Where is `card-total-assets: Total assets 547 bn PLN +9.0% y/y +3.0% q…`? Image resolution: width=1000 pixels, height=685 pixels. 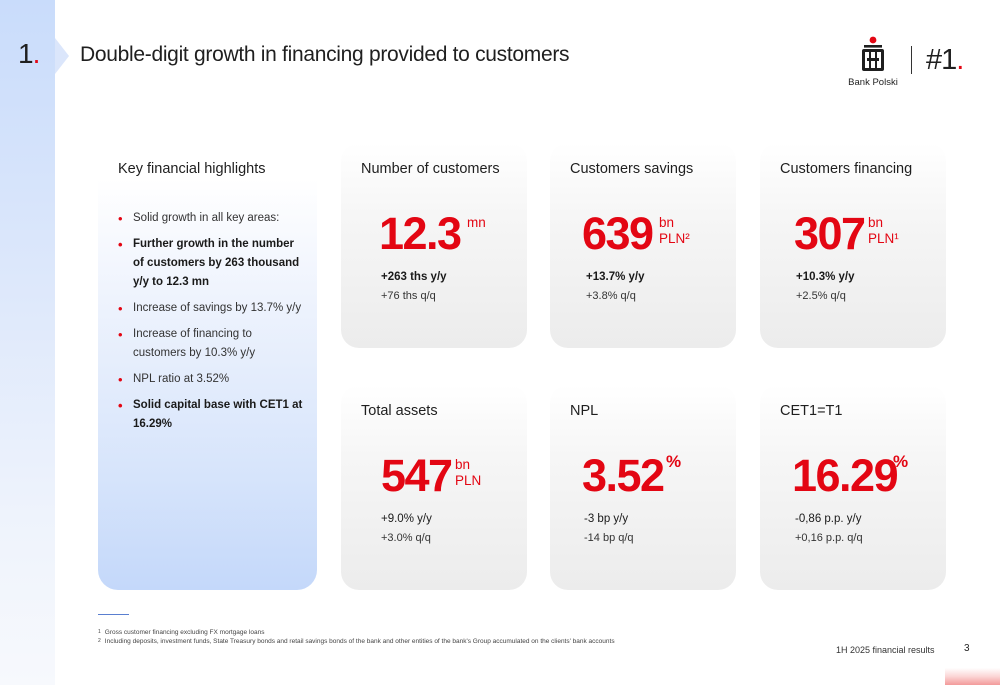 card-total-assets: Total assets 547 bn PLN +9.0% y/y +3.0% q… is located at coordinates (434, 487).